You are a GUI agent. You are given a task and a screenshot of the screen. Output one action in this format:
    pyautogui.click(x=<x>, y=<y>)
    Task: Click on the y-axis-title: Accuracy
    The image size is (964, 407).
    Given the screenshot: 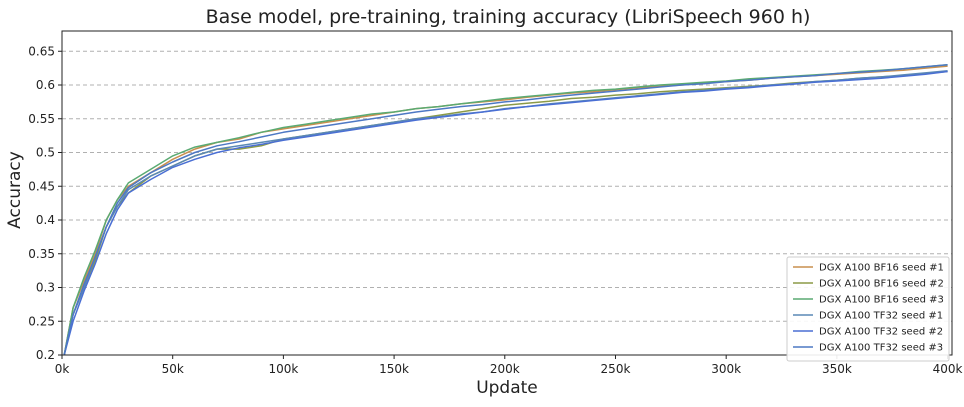 What is the action you would take?
    pyautogui.click(x=15, y=190)
    